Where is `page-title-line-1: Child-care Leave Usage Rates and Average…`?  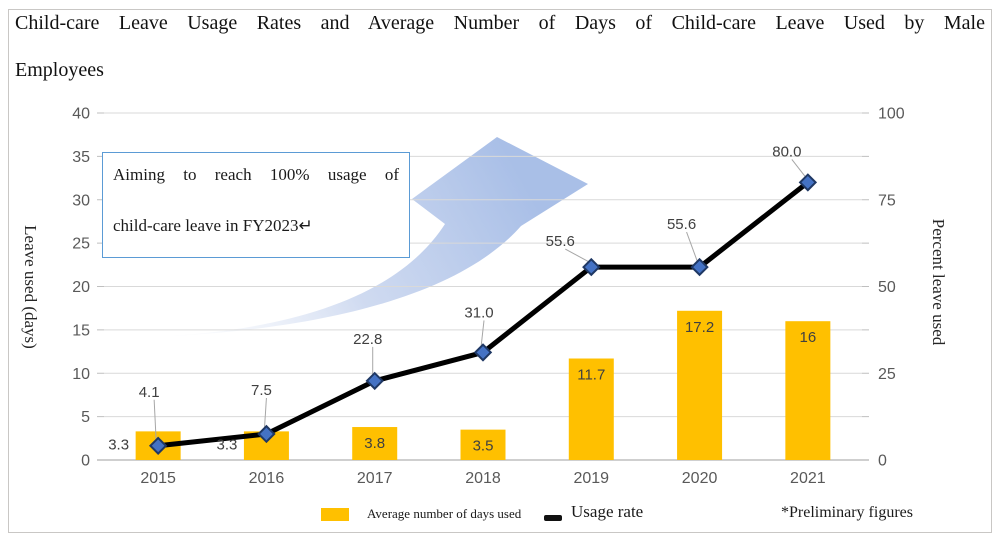 page-title-line-1: Child-care Leave Usage Rates and Average… is located at coordinates (500, 23).